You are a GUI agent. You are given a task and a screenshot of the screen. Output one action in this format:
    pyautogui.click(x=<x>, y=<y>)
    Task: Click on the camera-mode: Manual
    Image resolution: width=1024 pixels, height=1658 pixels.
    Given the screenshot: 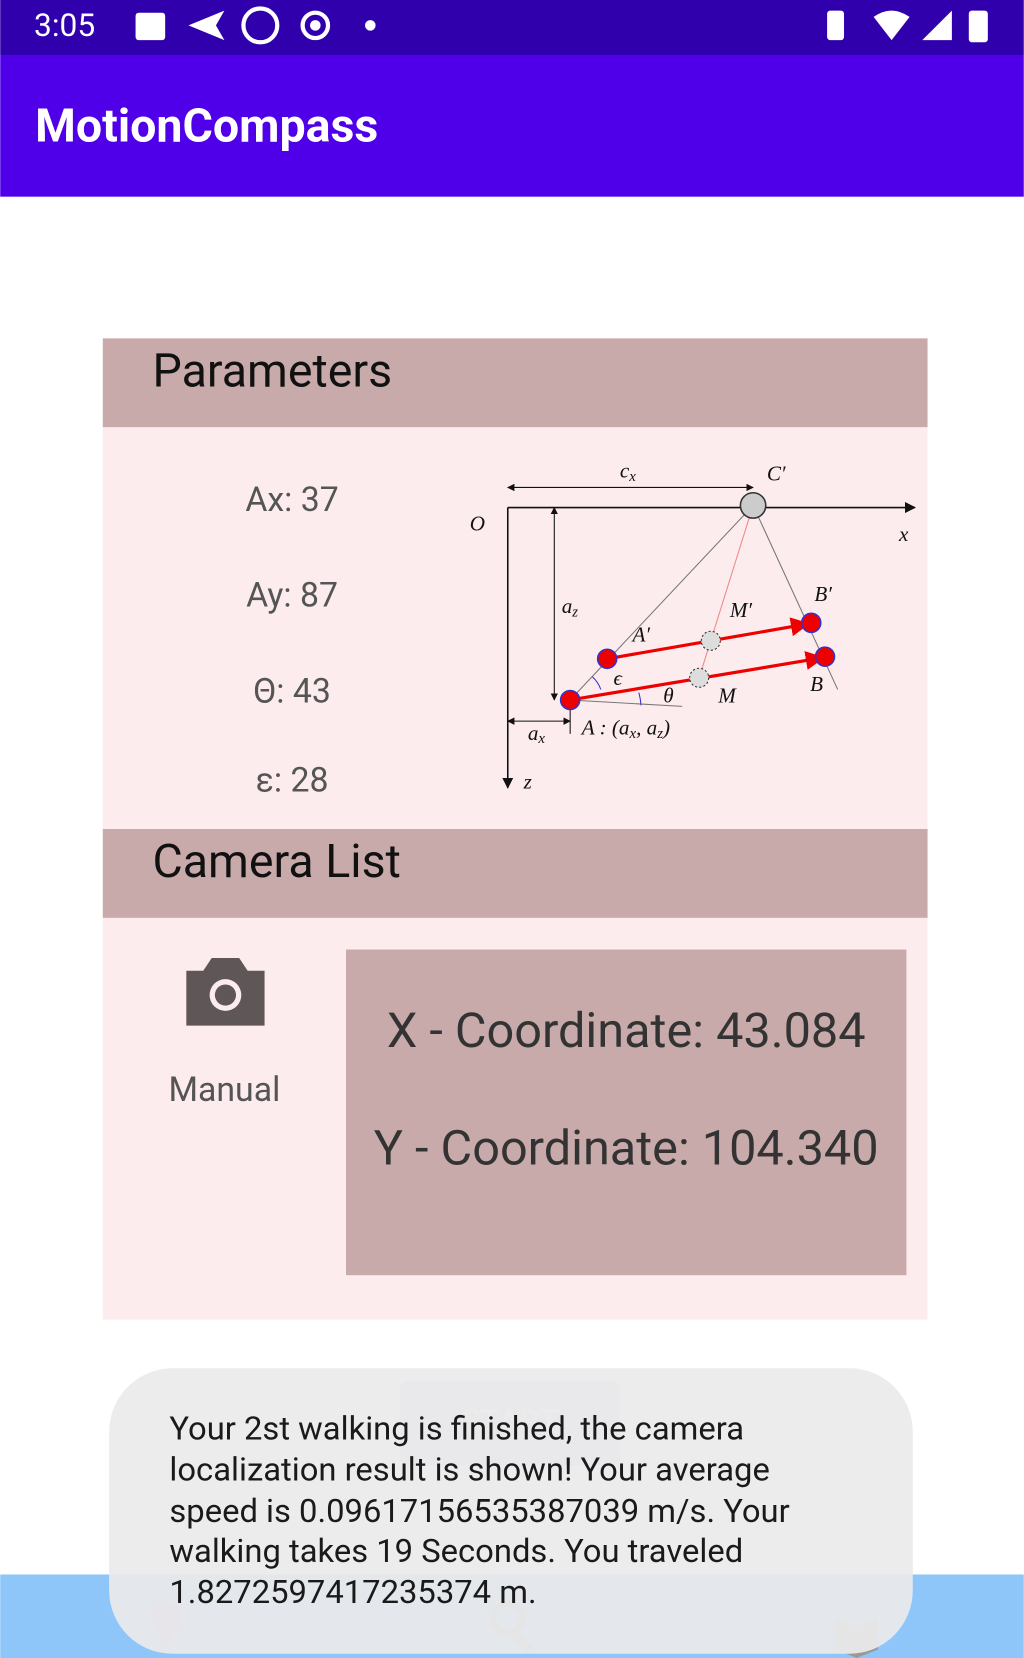 What is the action you would take?
    pyautogui.click(x=224, y=1090)
    